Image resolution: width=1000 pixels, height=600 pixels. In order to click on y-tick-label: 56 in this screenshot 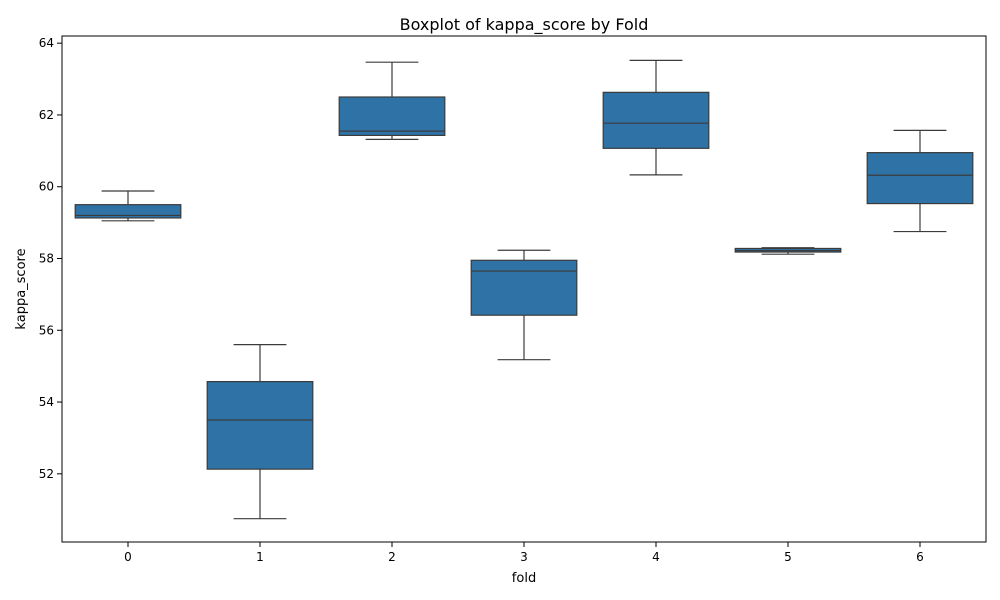, I will do `click(46, 330)`.